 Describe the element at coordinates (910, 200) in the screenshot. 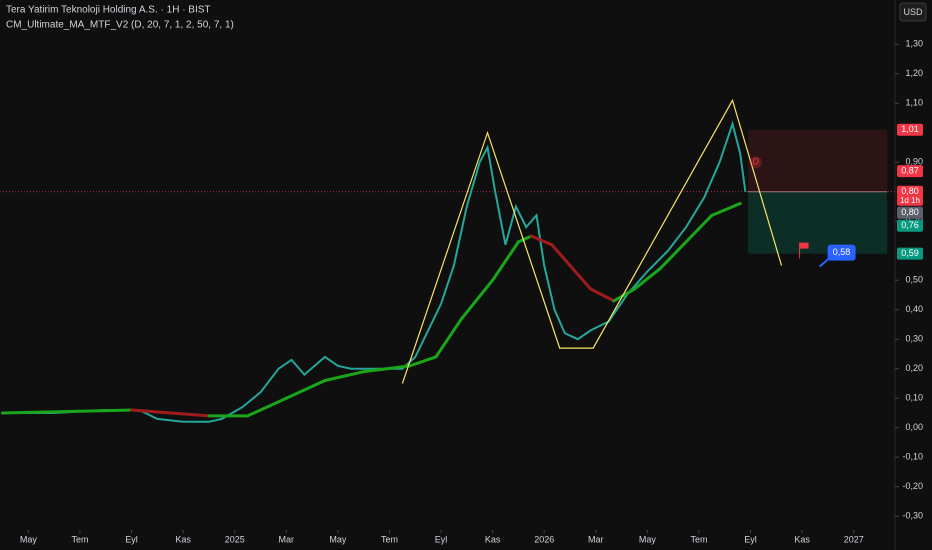

I see `price-tag-countdown: 1d 1h` at that location.